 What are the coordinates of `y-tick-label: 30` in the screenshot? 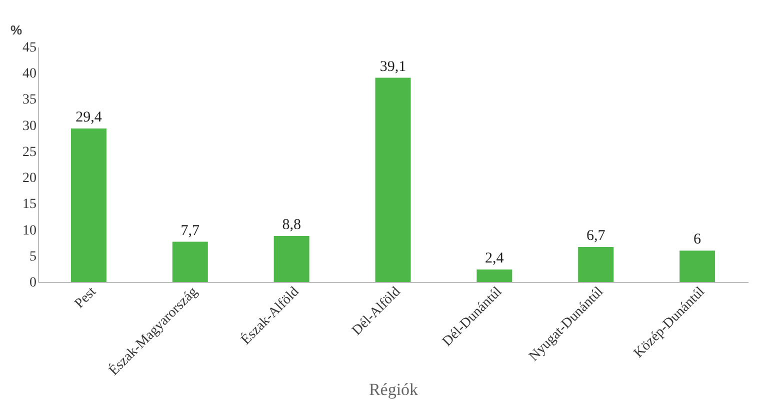 It's located at (29, 126).